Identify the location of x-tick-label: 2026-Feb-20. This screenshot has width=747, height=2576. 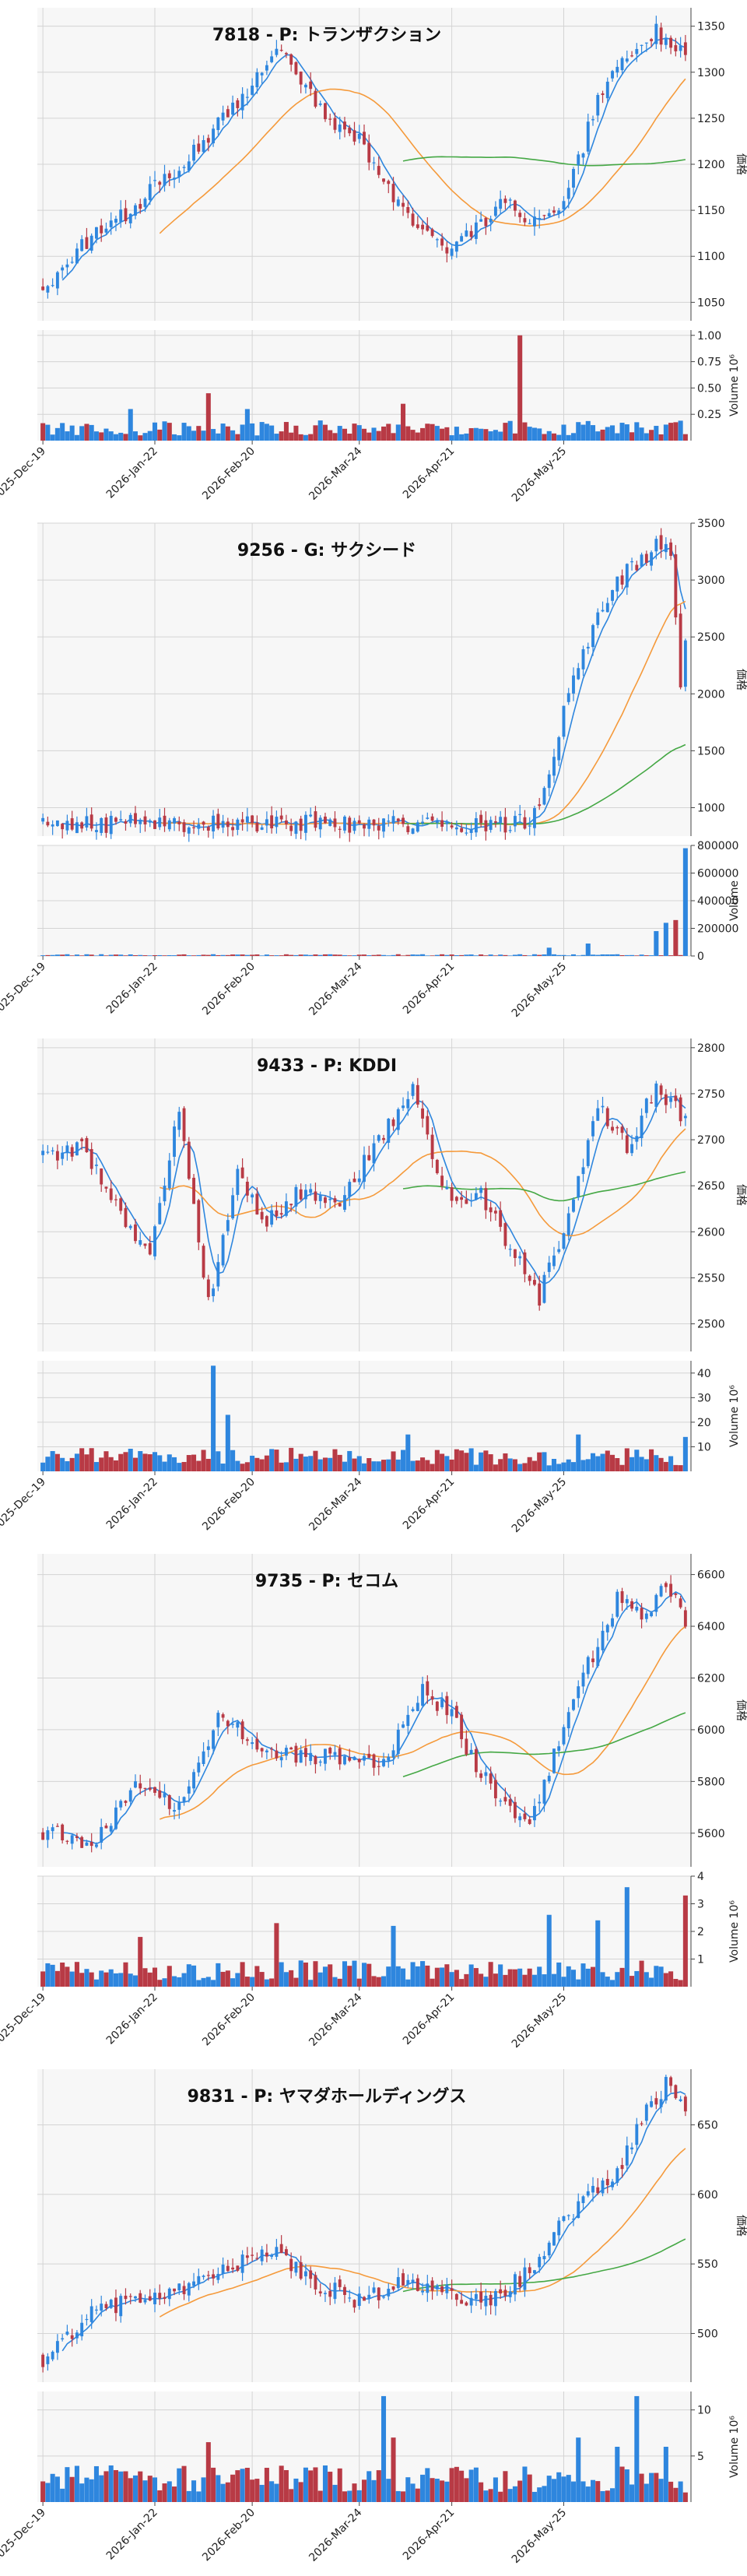
(229, 2536).